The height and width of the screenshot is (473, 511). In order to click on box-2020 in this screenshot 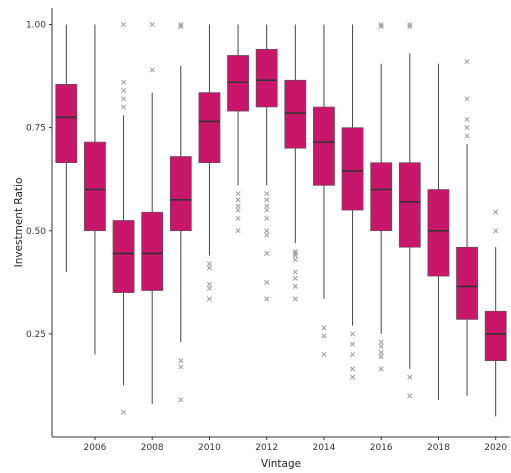, I will do `click(495, 313)`.